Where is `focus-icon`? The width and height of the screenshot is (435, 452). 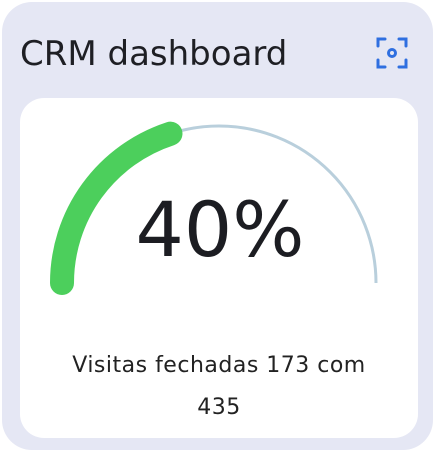 focus-icon is located at coordinates (392, 53).